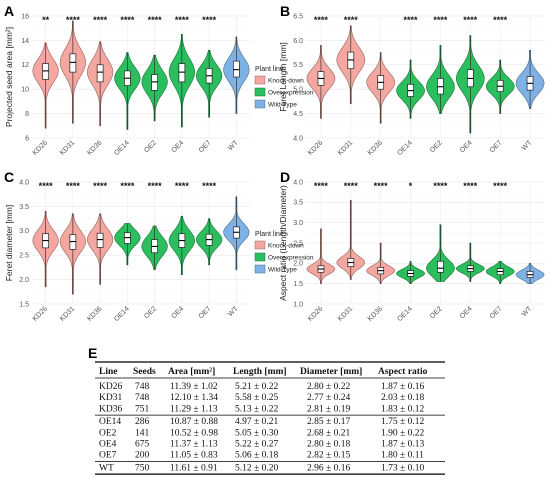 This screenshot has width=550, height=489. What do you see at coordinates (142, 387) in the screenshot?
I see `table-cell: 748` at bounding box center [142, 387].